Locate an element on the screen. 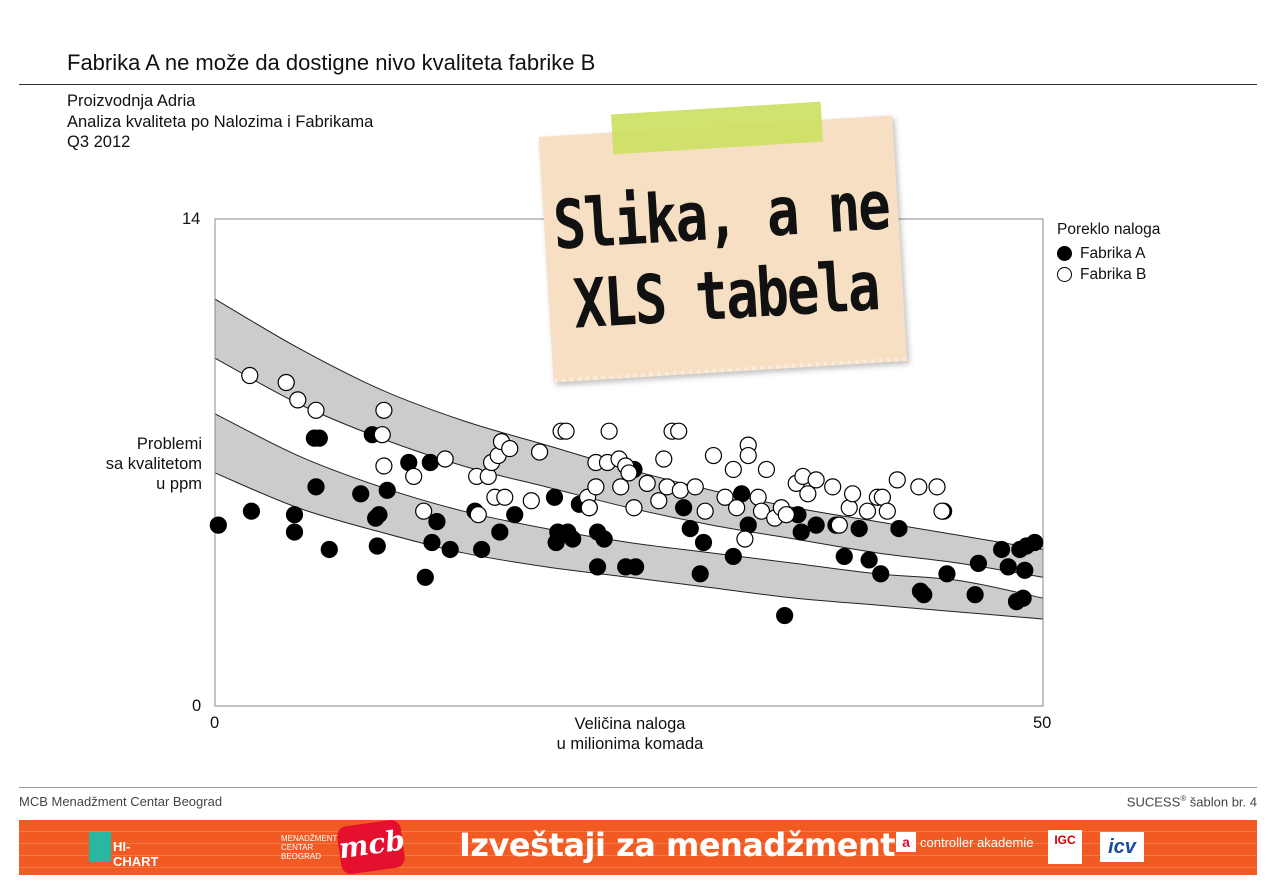  x-tick-min: 0 is located at coordinates (215, 723).